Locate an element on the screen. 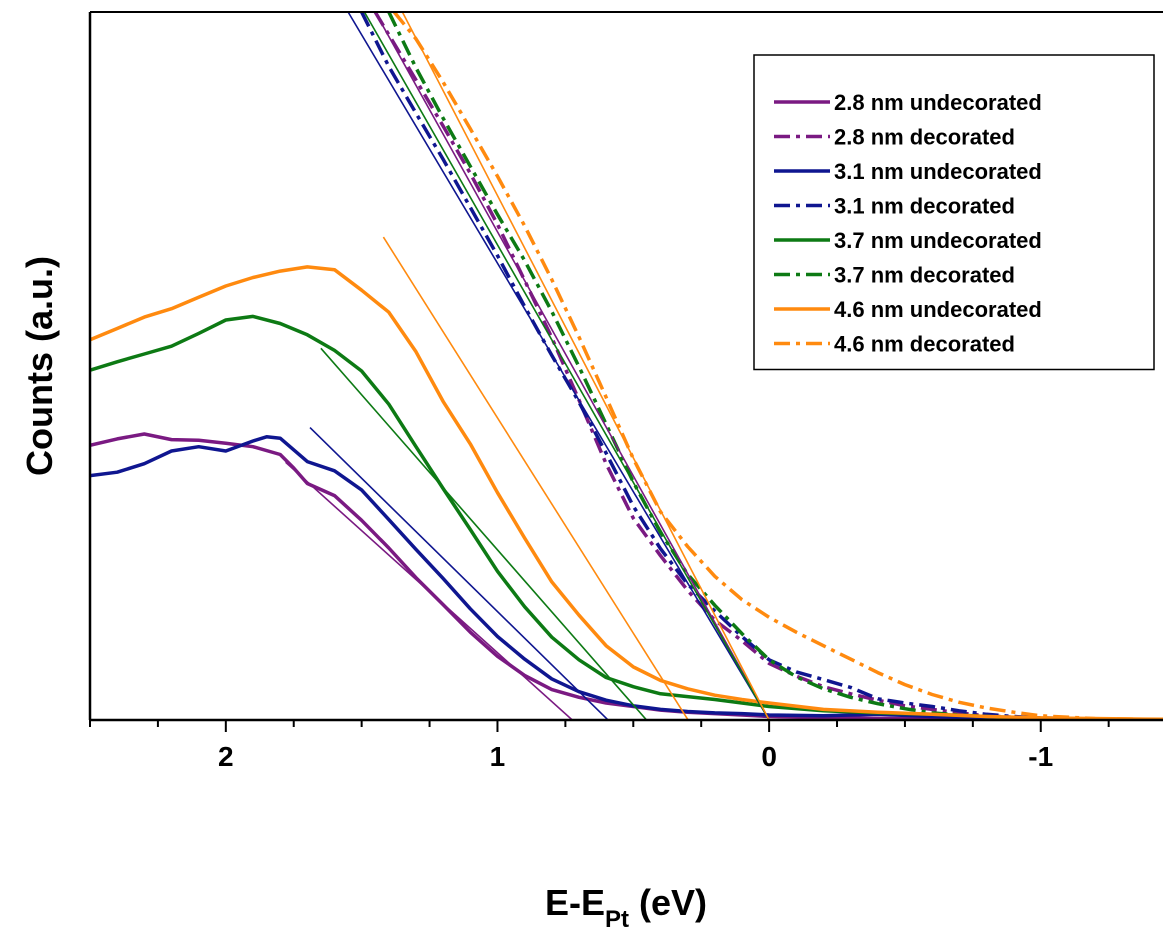  x-tick-label: -1 is located at coordinates (1040, 756).